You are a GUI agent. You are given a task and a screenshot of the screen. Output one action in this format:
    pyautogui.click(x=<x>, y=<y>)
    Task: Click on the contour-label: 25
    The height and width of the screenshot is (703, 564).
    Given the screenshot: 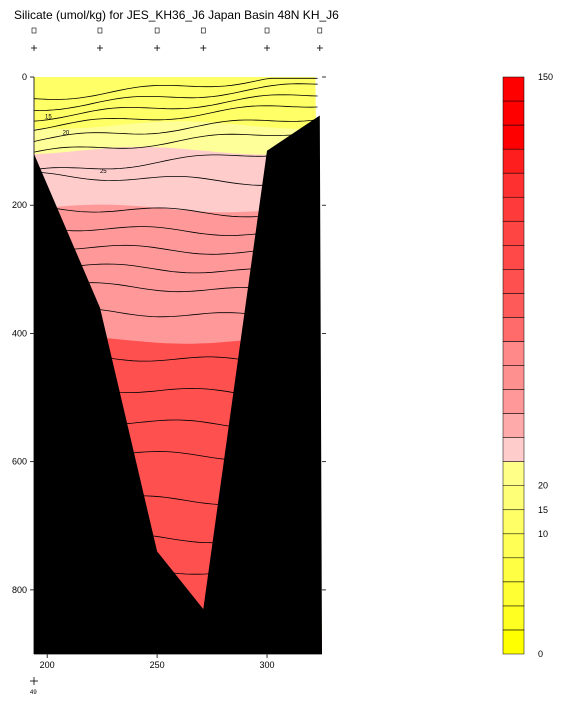 What is the action you would take?
    pyautogui.click(x=103, y=172)
    